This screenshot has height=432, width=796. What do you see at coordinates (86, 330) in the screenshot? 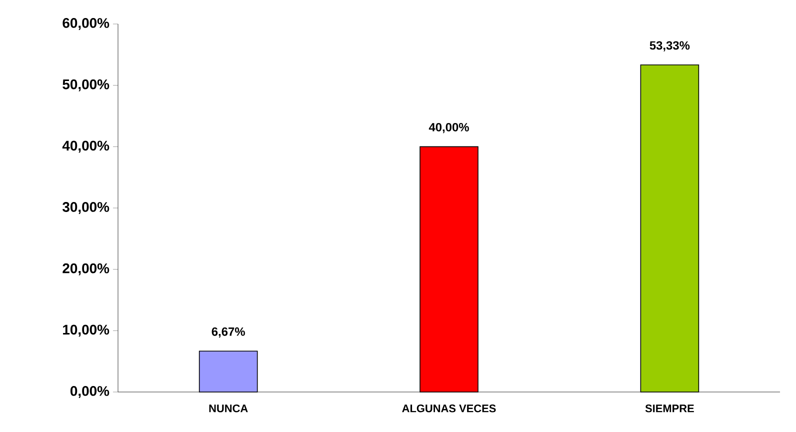
I see `y-tick-label: 10,00%` at bounding box center [86, 330].